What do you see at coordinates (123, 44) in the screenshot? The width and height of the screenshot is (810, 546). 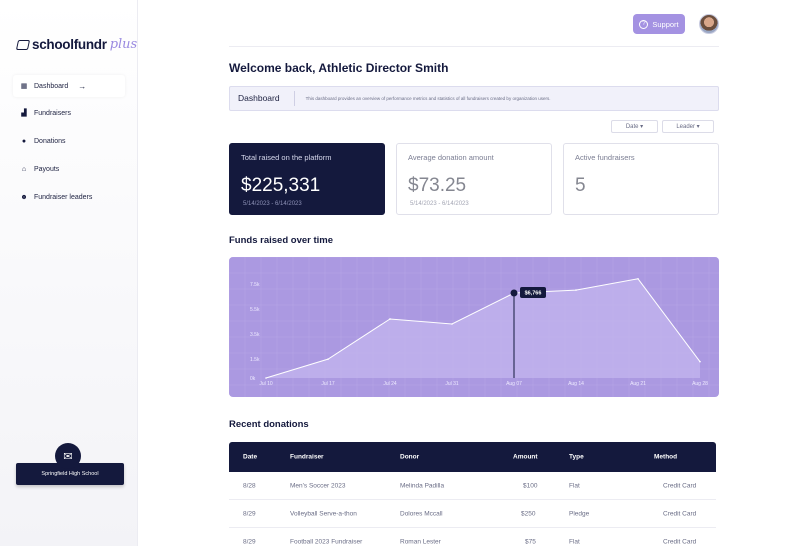 I see `brand-suffix: plus` at bounding box center [123, 44].